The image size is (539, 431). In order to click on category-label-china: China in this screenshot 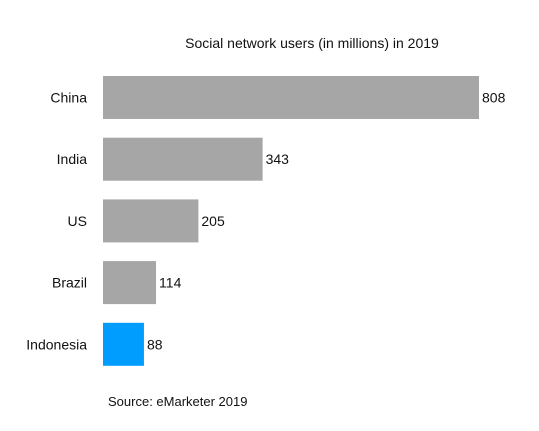, I will do `click(68, 98)`.